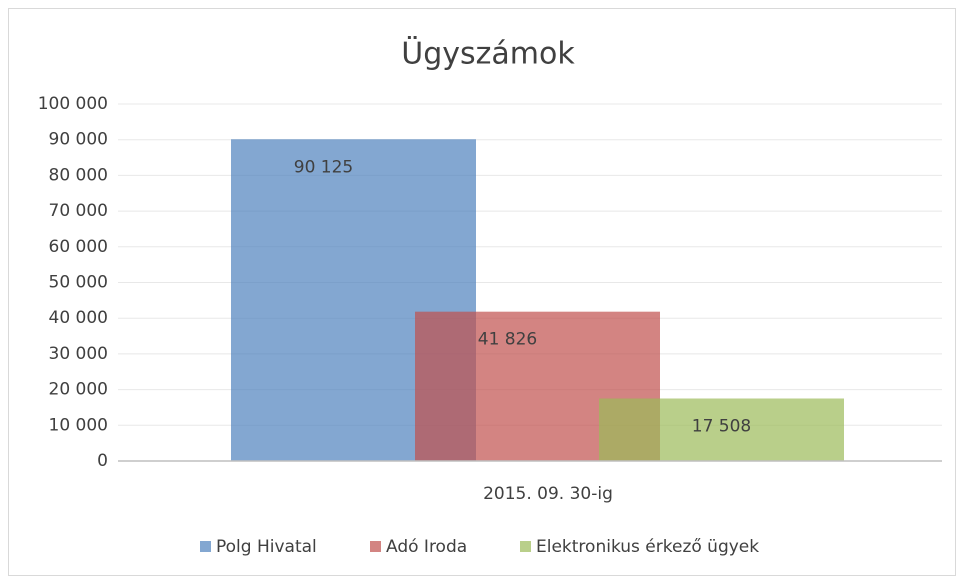  What do you see at coordinates (488, 54) in the screenshot?
I see `chart-title: Ügyszámok` at bounding box center [488, 54].